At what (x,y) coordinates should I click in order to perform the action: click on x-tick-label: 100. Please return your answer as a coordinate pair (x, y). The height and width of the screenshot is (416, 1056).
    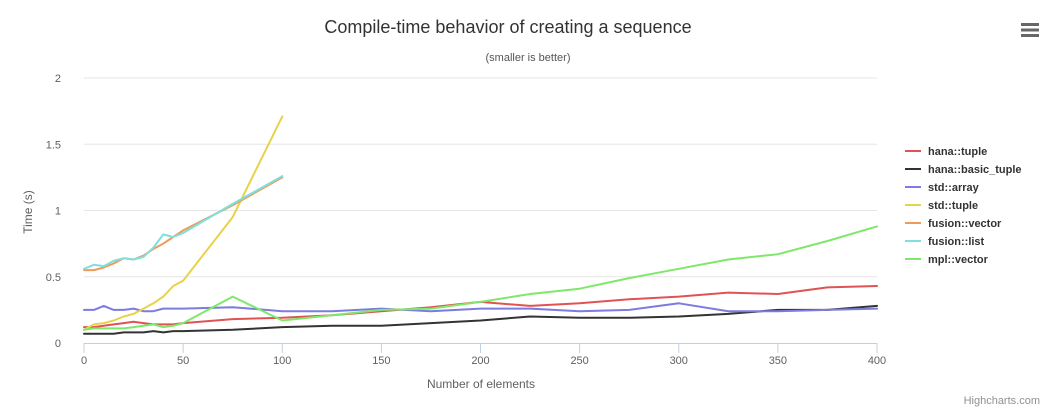
    Looking at the image, I should click on (282, 361).